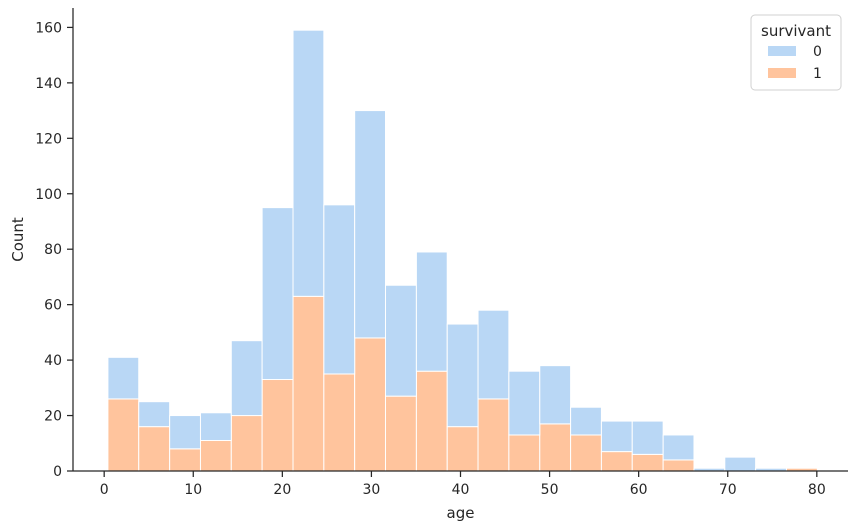 Image resolution: width=858 pixels, height=530 pixels. Describe the element at coordinates (48, 28) in the screenshot. I see `y-tick-label: 160` at that location.